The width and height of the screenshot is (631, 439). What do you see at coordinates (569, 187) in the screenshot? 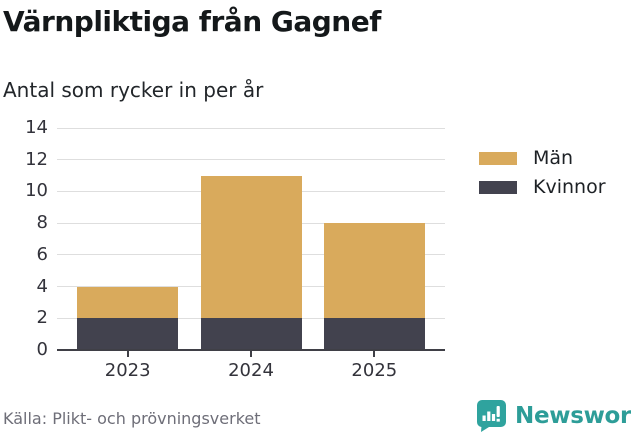
I see `legend-label: Kvinnor` at bounding box center [569, 187].